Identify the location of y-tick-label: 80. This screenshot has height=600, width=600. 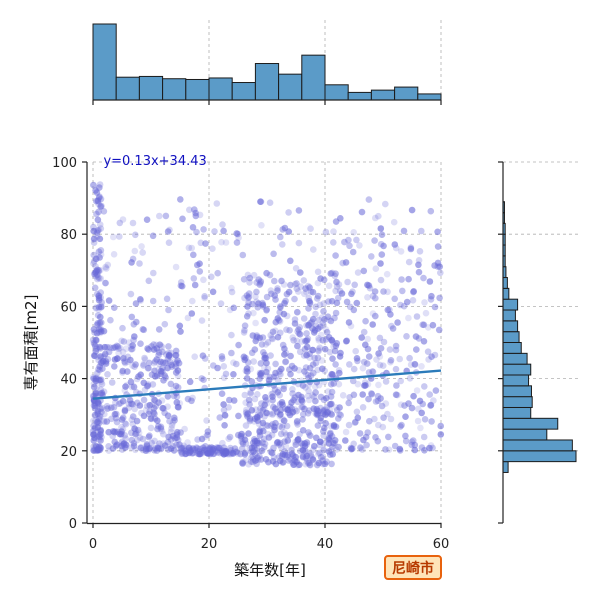
(68, 235).